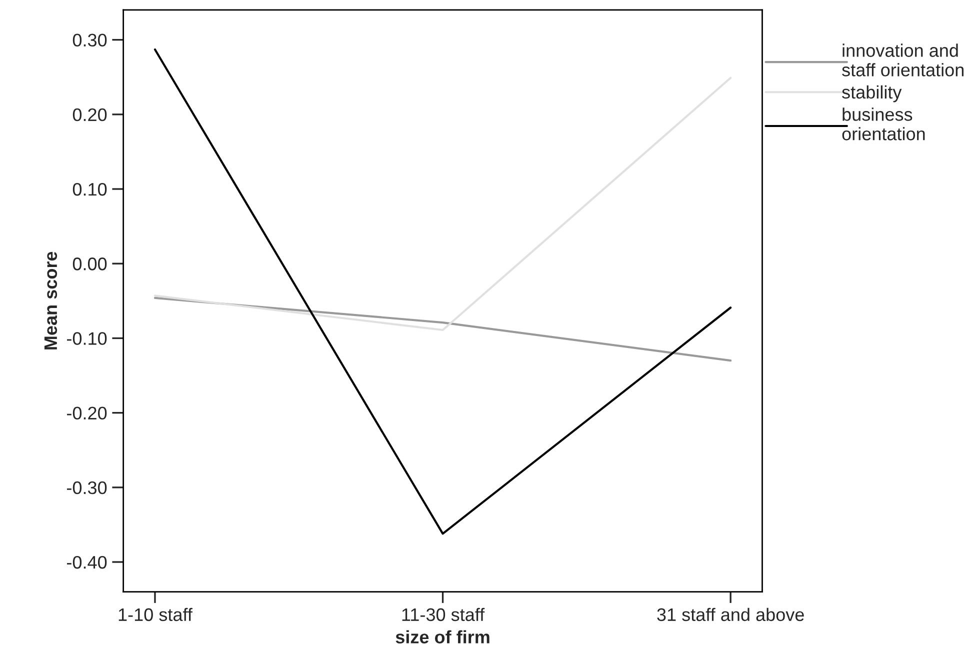 This screenshot has width=971, height=665. What do you see at coordinates (872, 93) in the screenshot?
I see `legend-label: stability` at bounding box center [872, 93].